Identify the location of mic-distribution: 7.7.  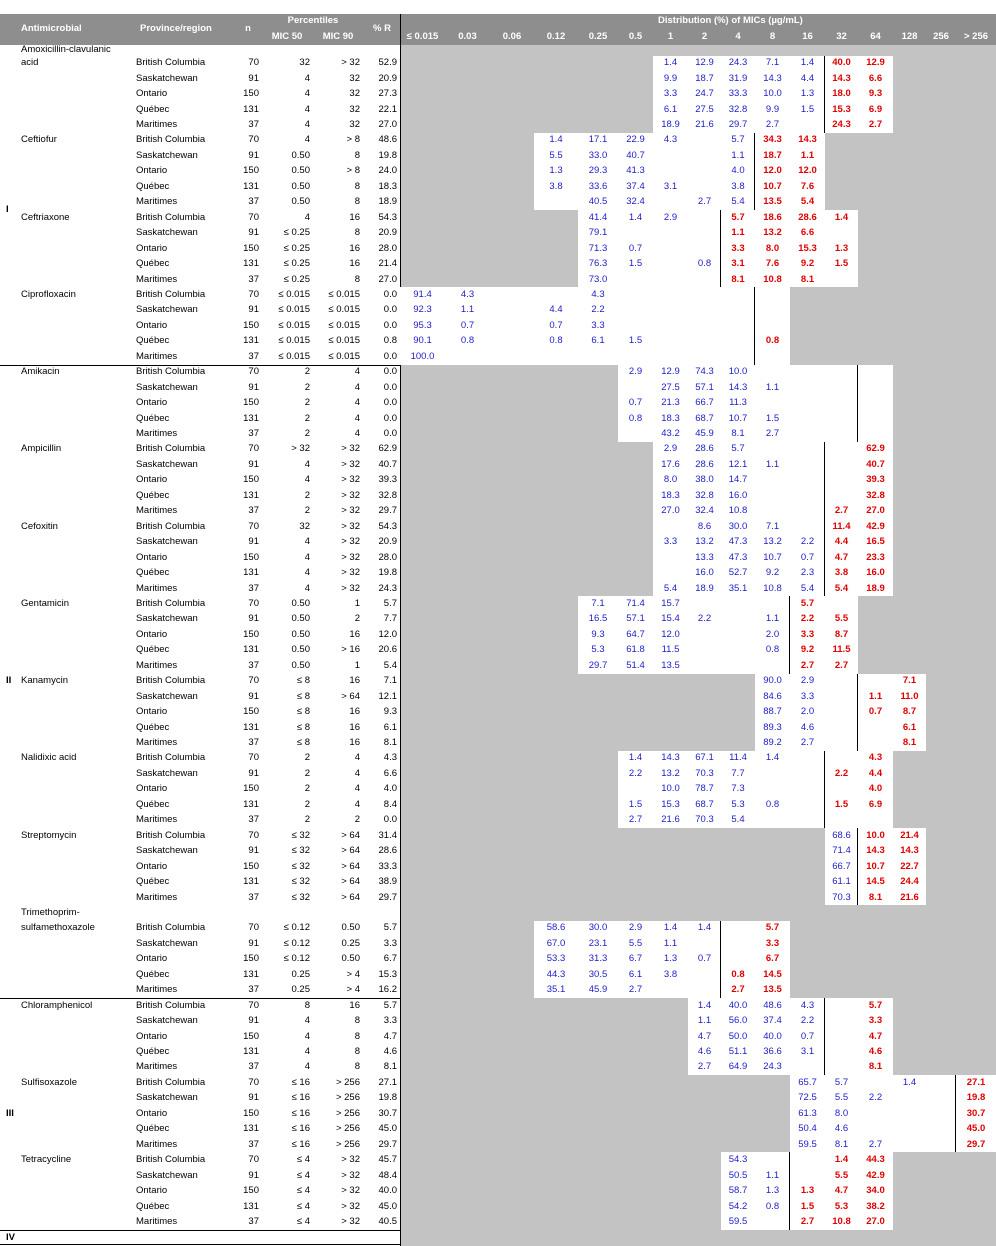
(738, 773).